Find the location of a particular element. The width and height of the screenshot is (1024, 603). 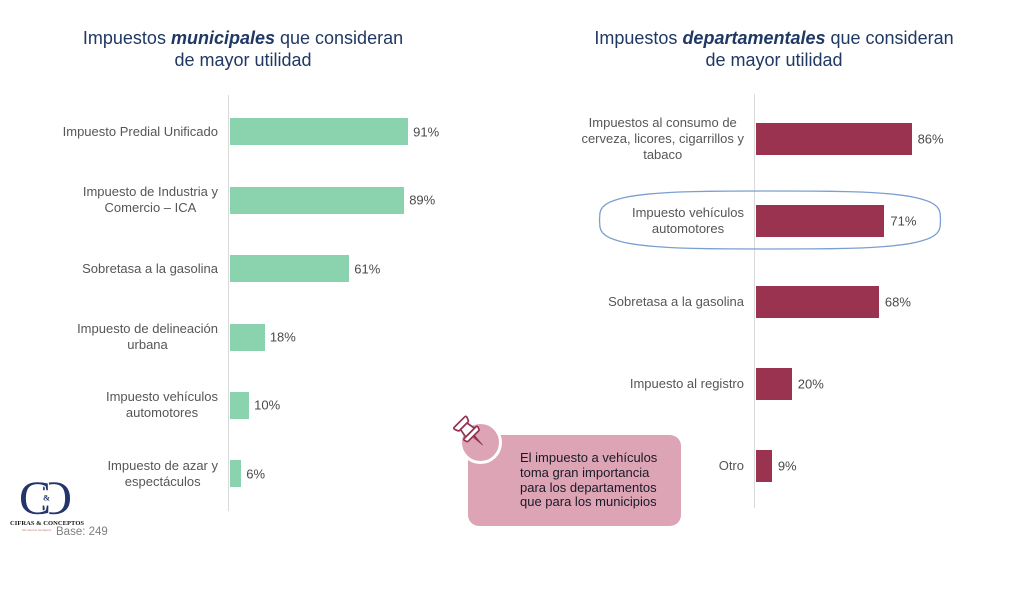

category-label: Otro is located at coordinates (731, 466).